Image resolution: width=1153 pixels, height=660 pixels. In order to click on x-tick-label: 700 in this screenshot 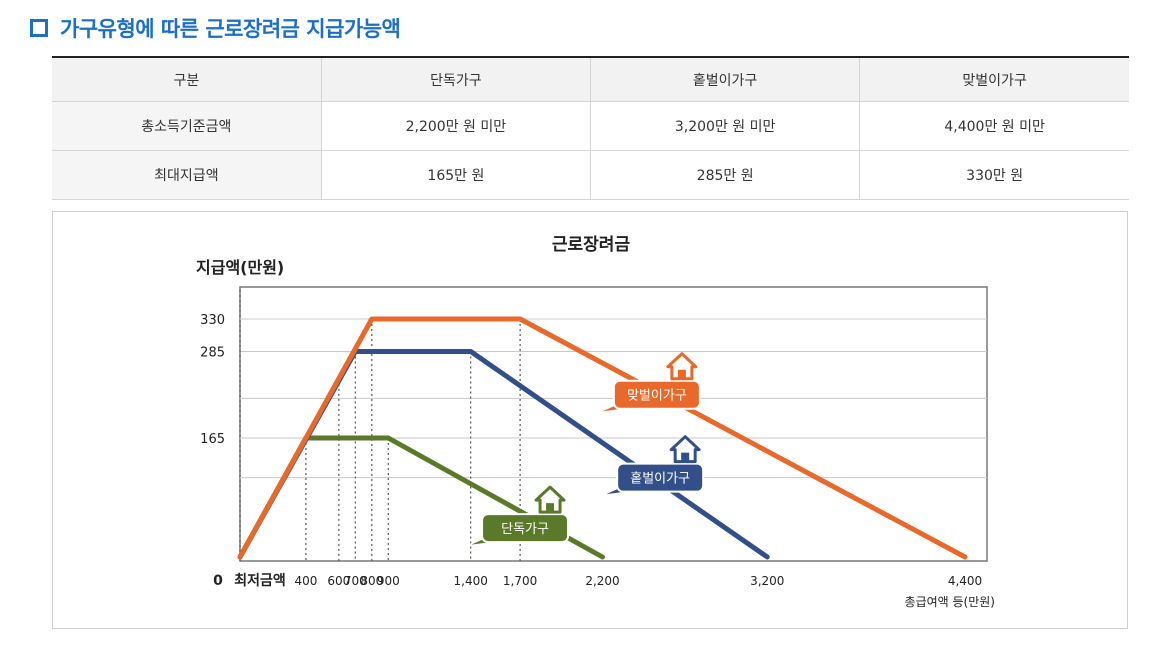, I will do `click(355, 581)`.